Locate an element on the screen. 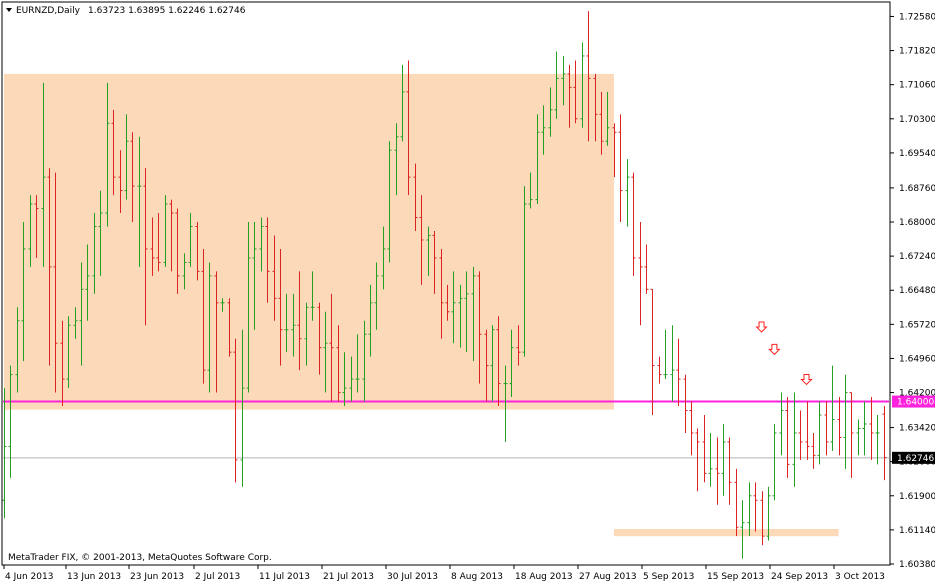  x-tick-label: 15 Sep 2013 is located at coordinates (735, 577).